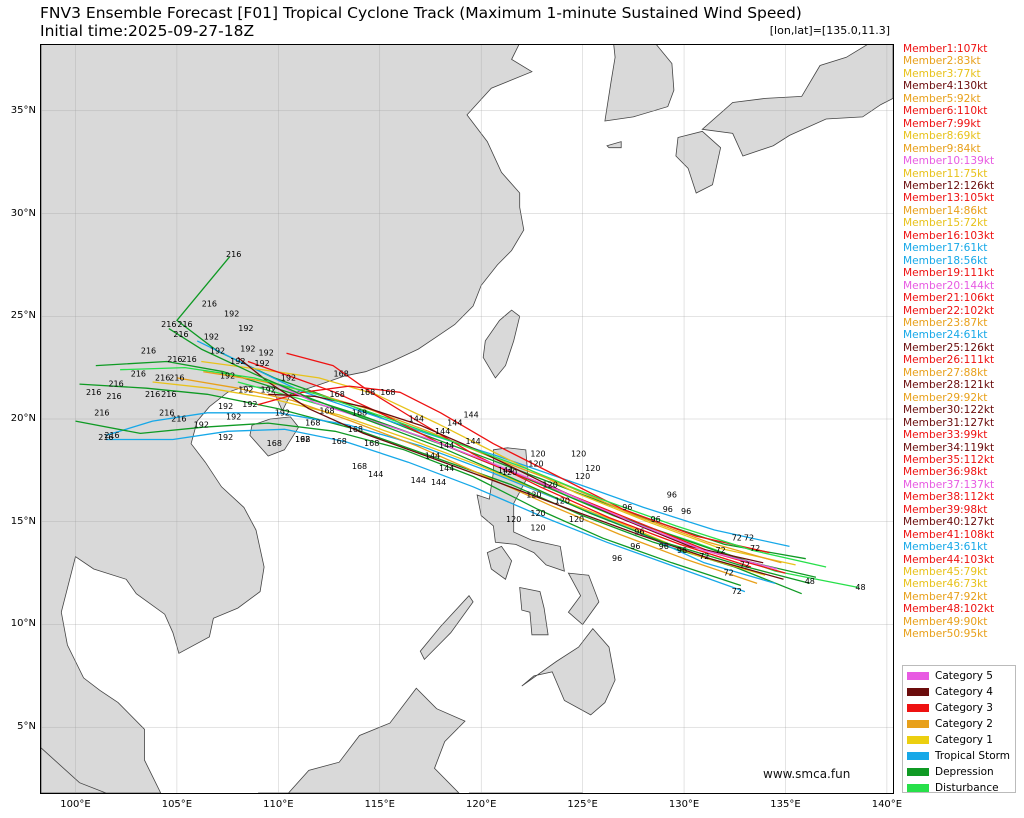  Describe the element at coordinates (945, 210) in the screenshot. I see `member-entry: Member14:86kt` at that location.